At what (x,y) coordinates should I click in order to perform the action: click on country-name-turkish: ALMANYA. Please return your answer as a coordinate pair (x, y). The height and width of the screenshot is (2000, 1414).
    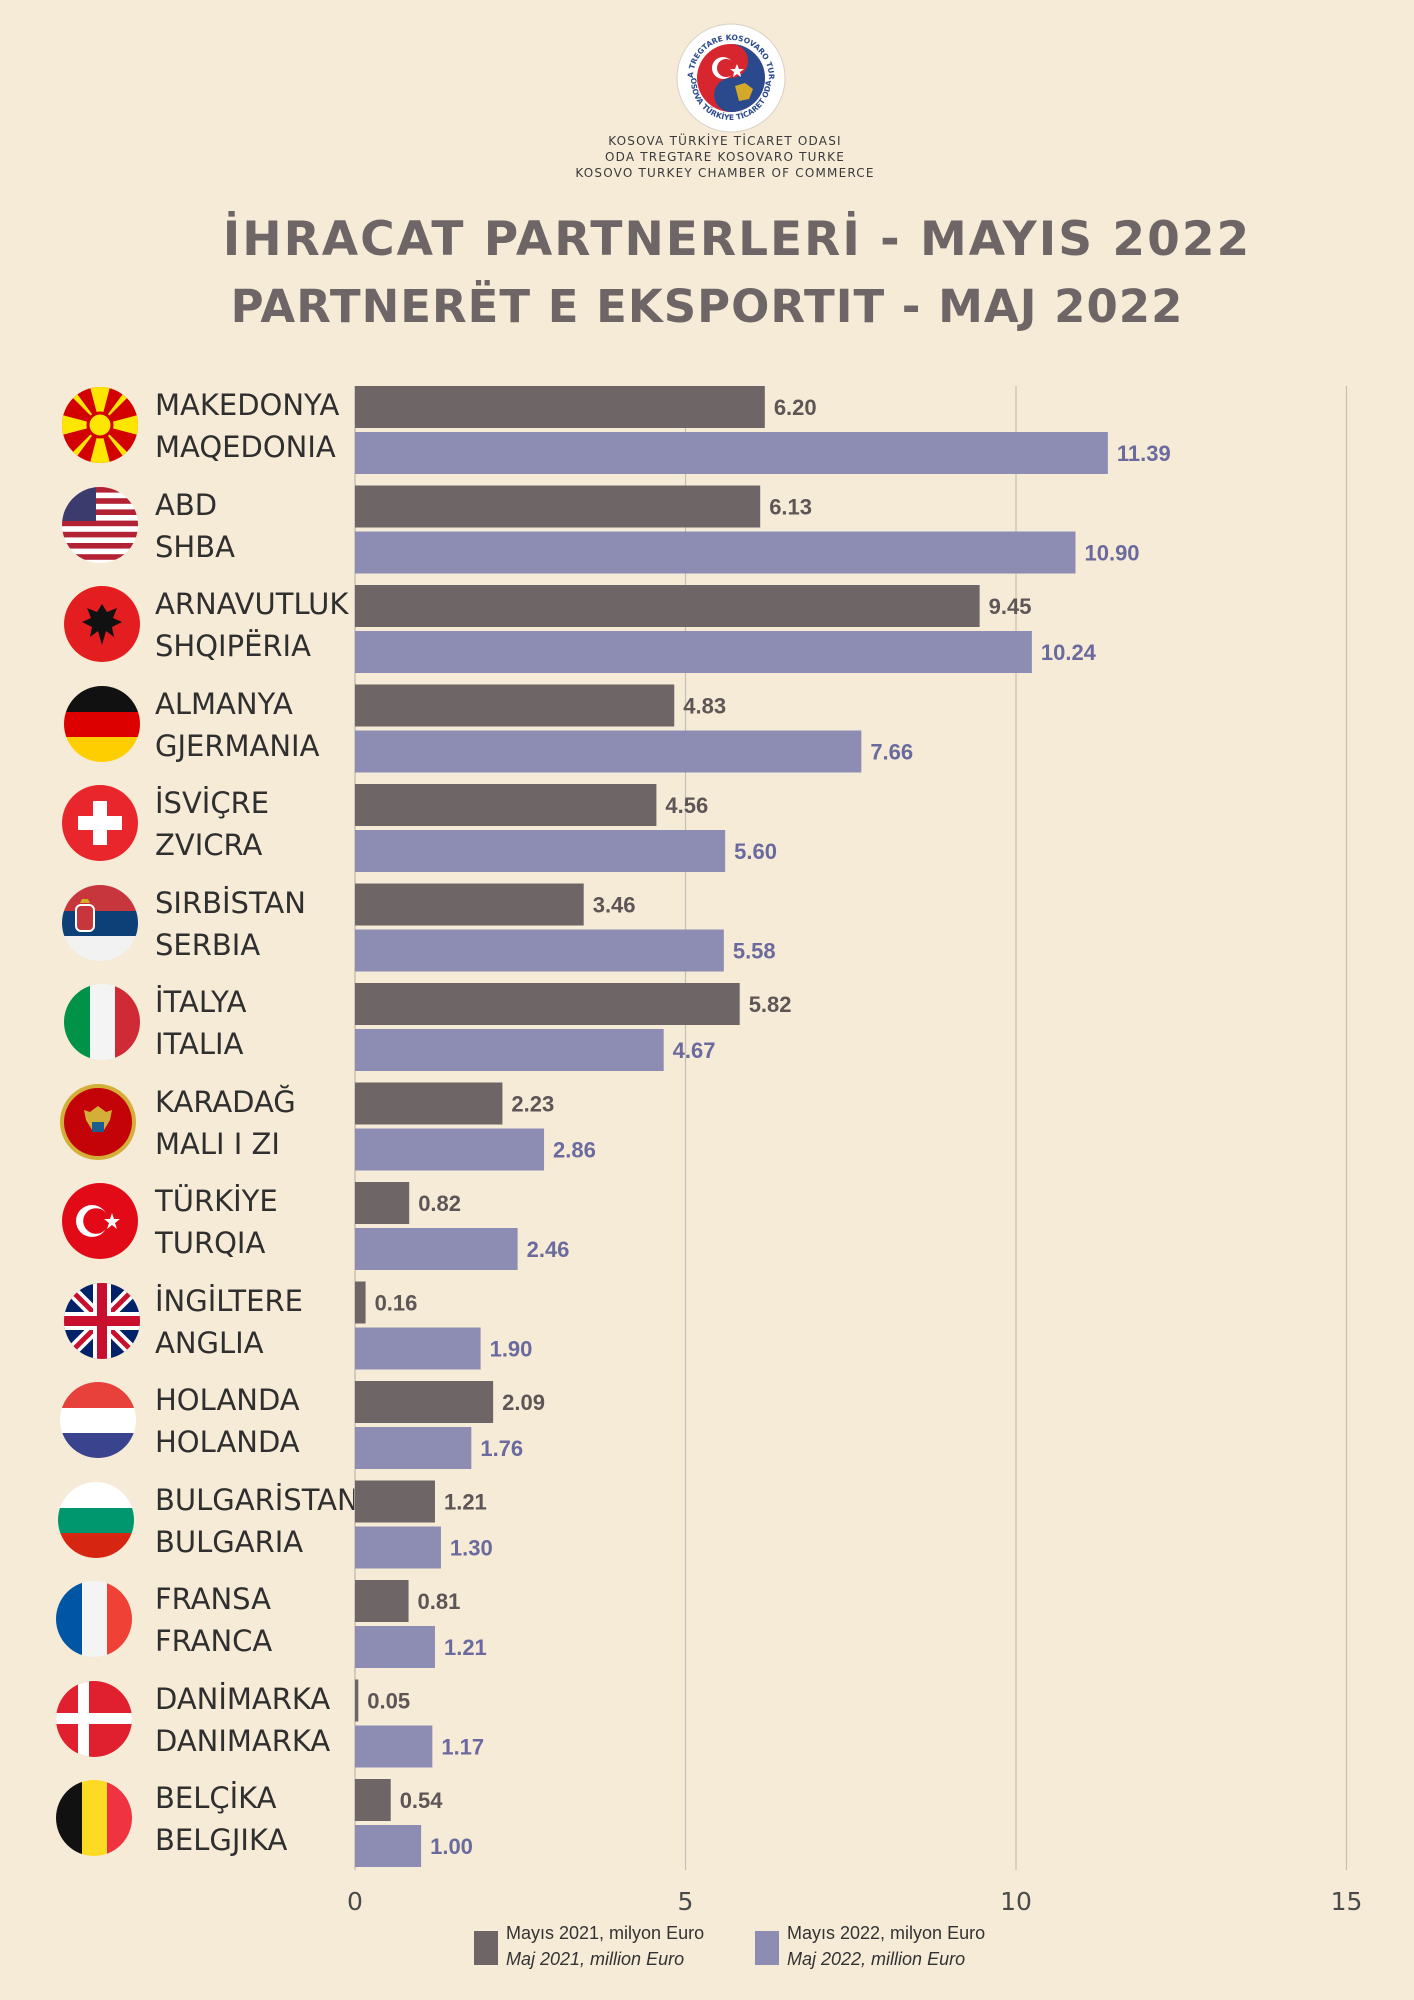
    Looking at the image, I should click on (224, 703).